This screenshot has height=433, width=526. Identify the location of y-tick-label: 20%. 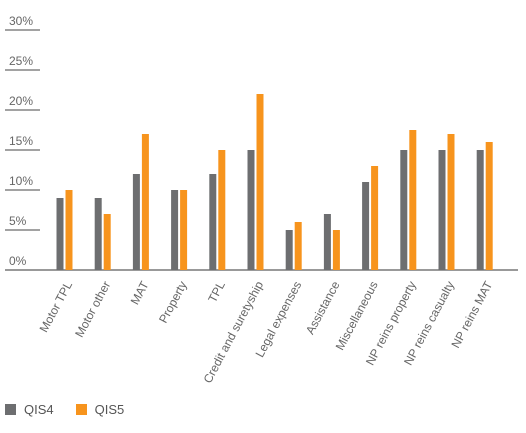
(21, 101).